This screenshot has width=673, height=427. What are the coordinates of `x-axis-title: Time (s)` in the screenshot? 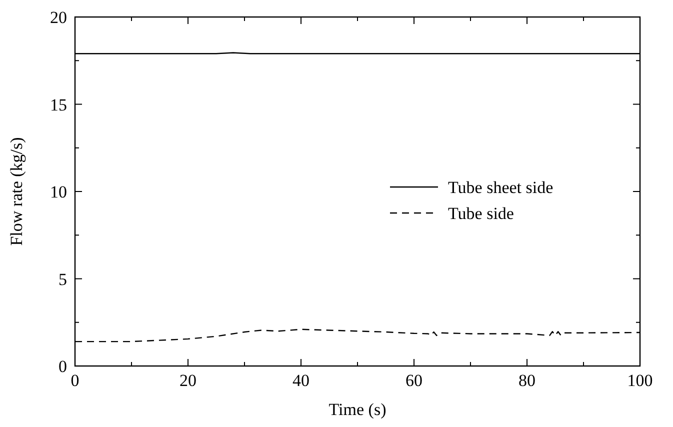 It's located at (357, 409).